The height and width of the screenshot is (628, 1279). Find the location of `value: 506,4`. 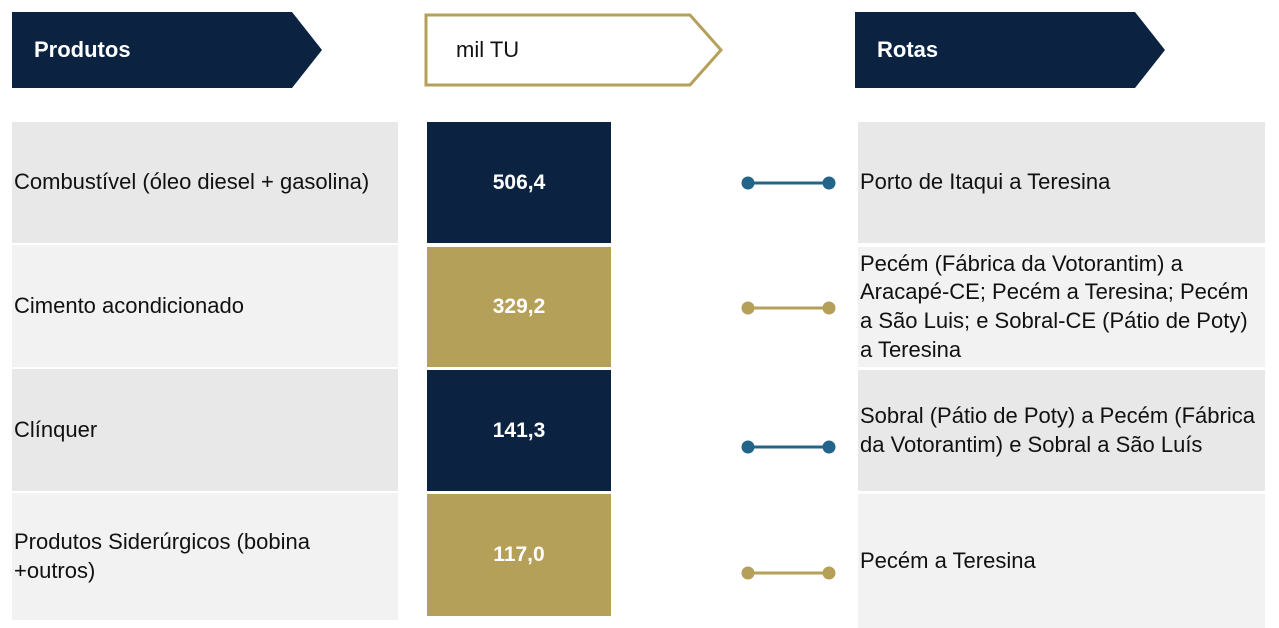

value: 506,4 is located at coordinates (519, 182).